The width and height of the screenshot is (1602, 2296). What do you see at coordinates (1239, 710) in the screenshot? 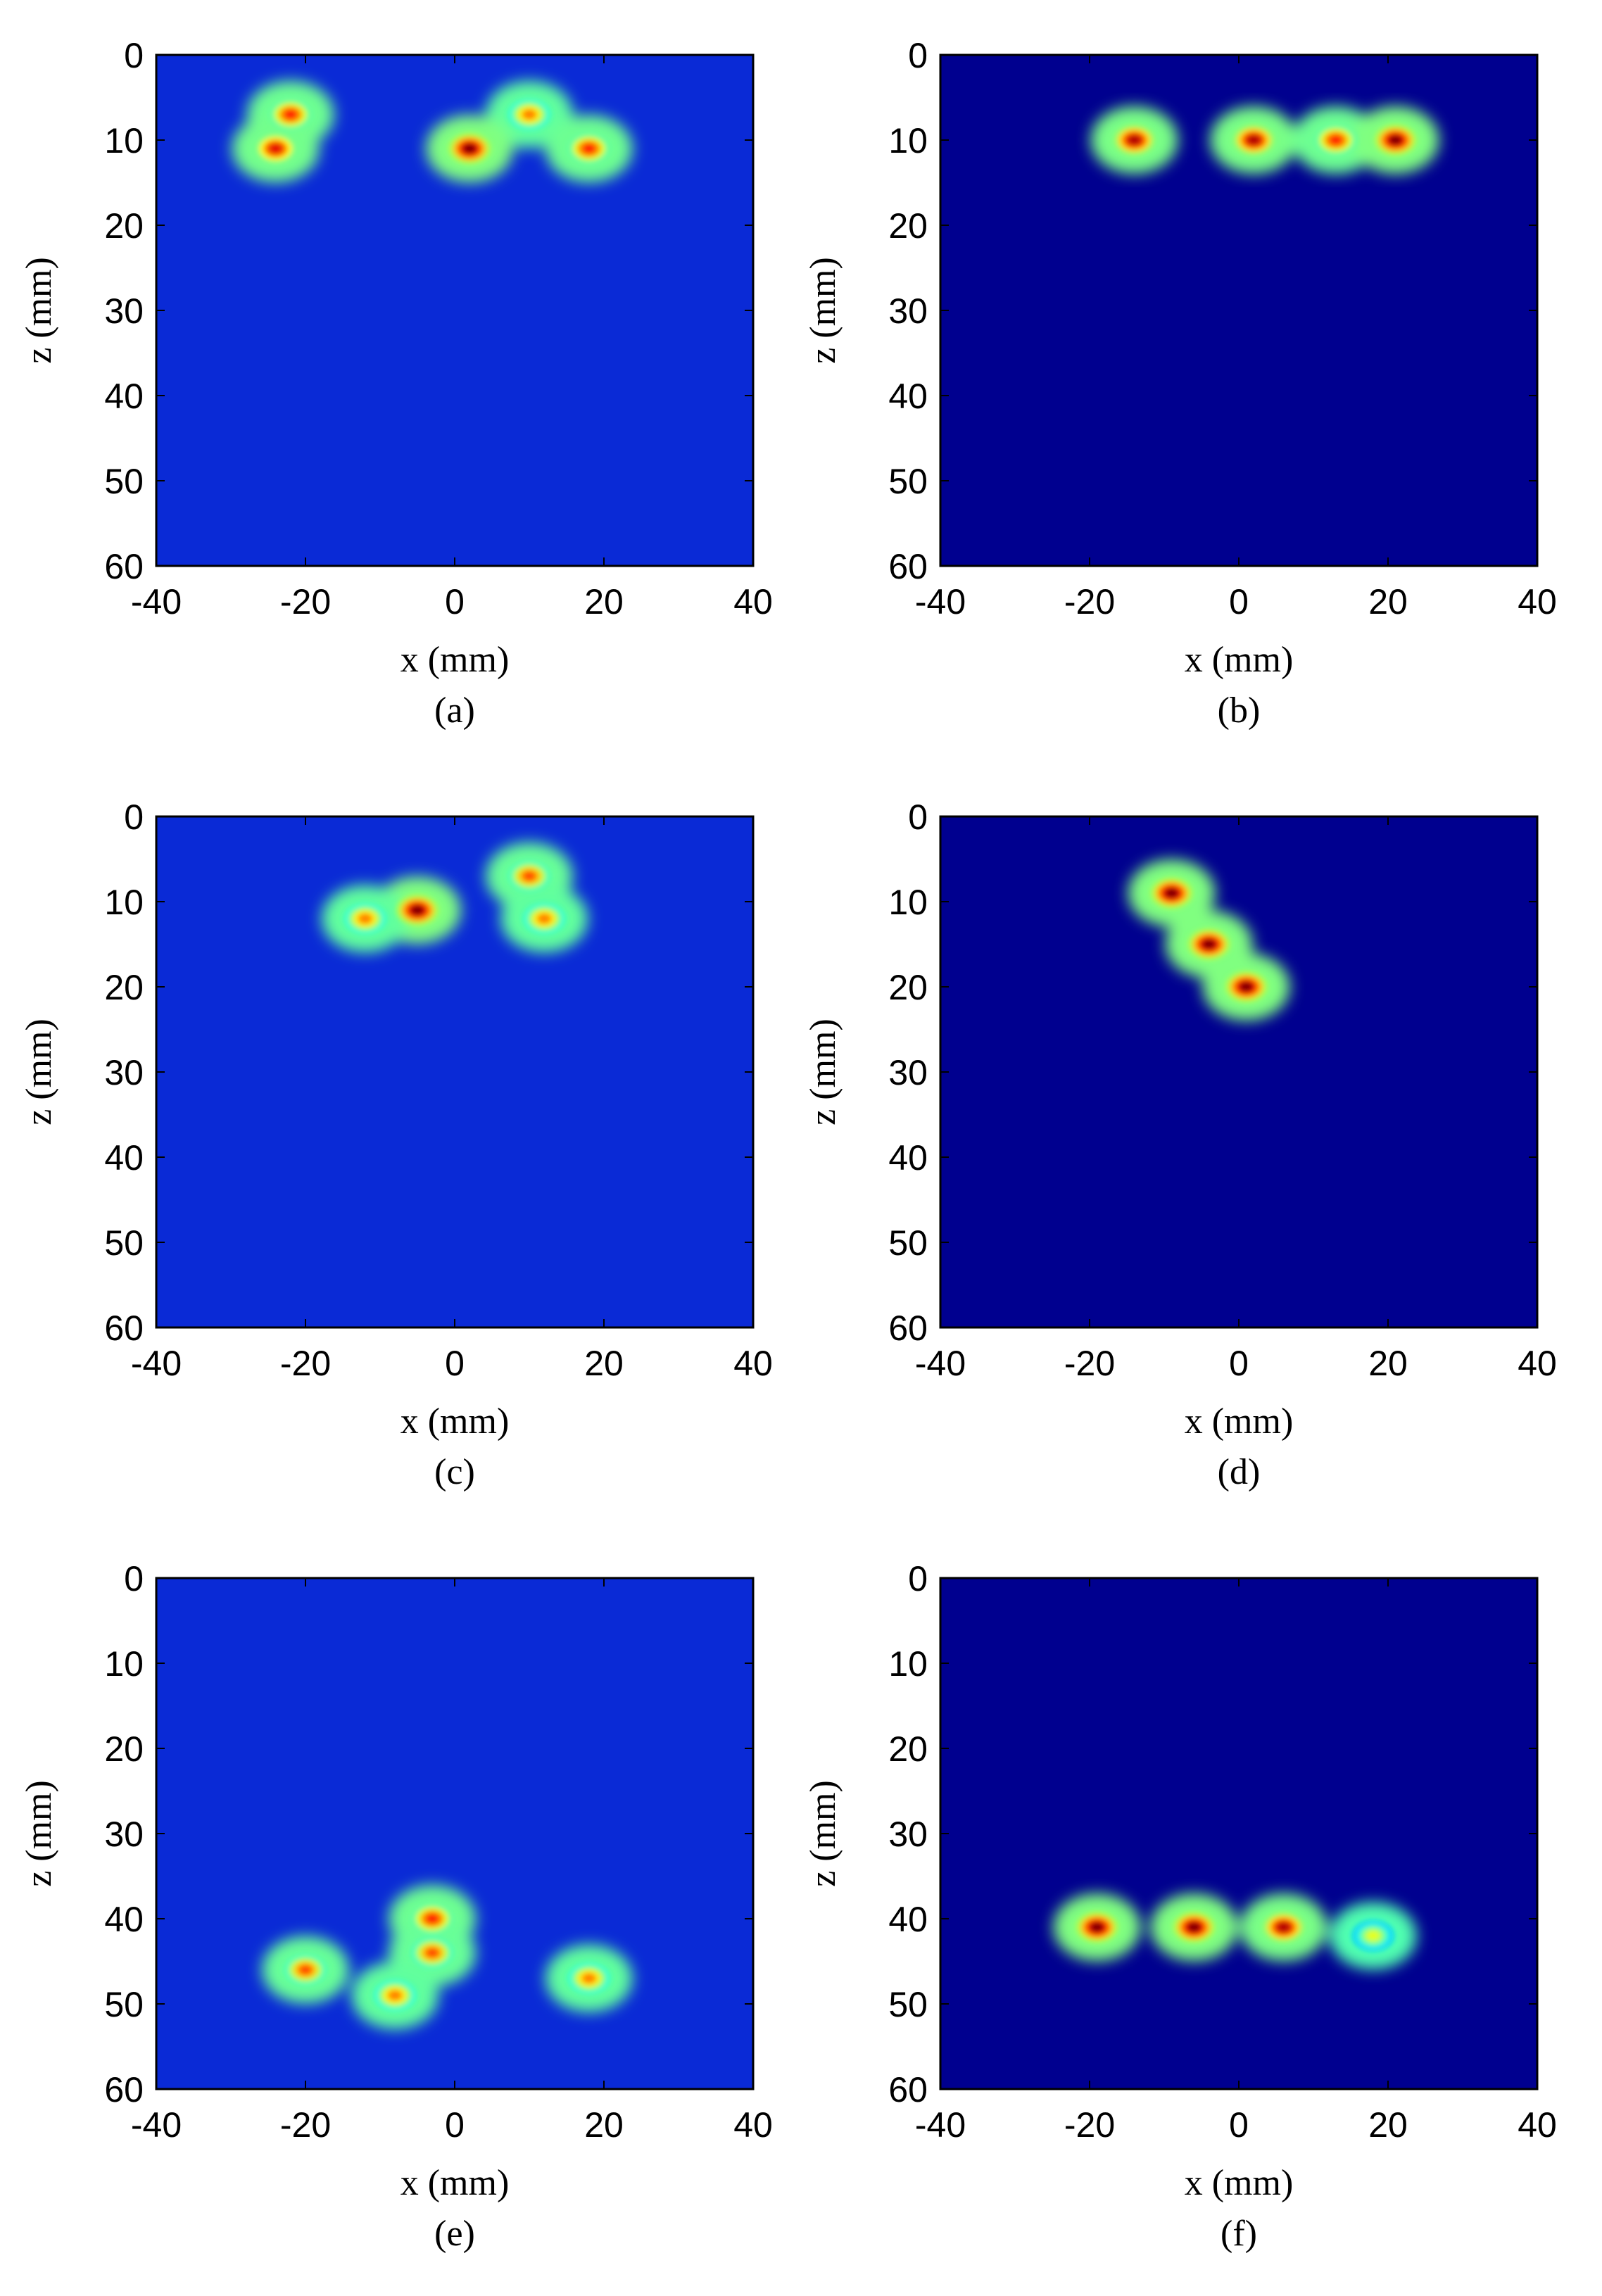
I see `panel-caption: (b)` at bounding box center [1239, 710].